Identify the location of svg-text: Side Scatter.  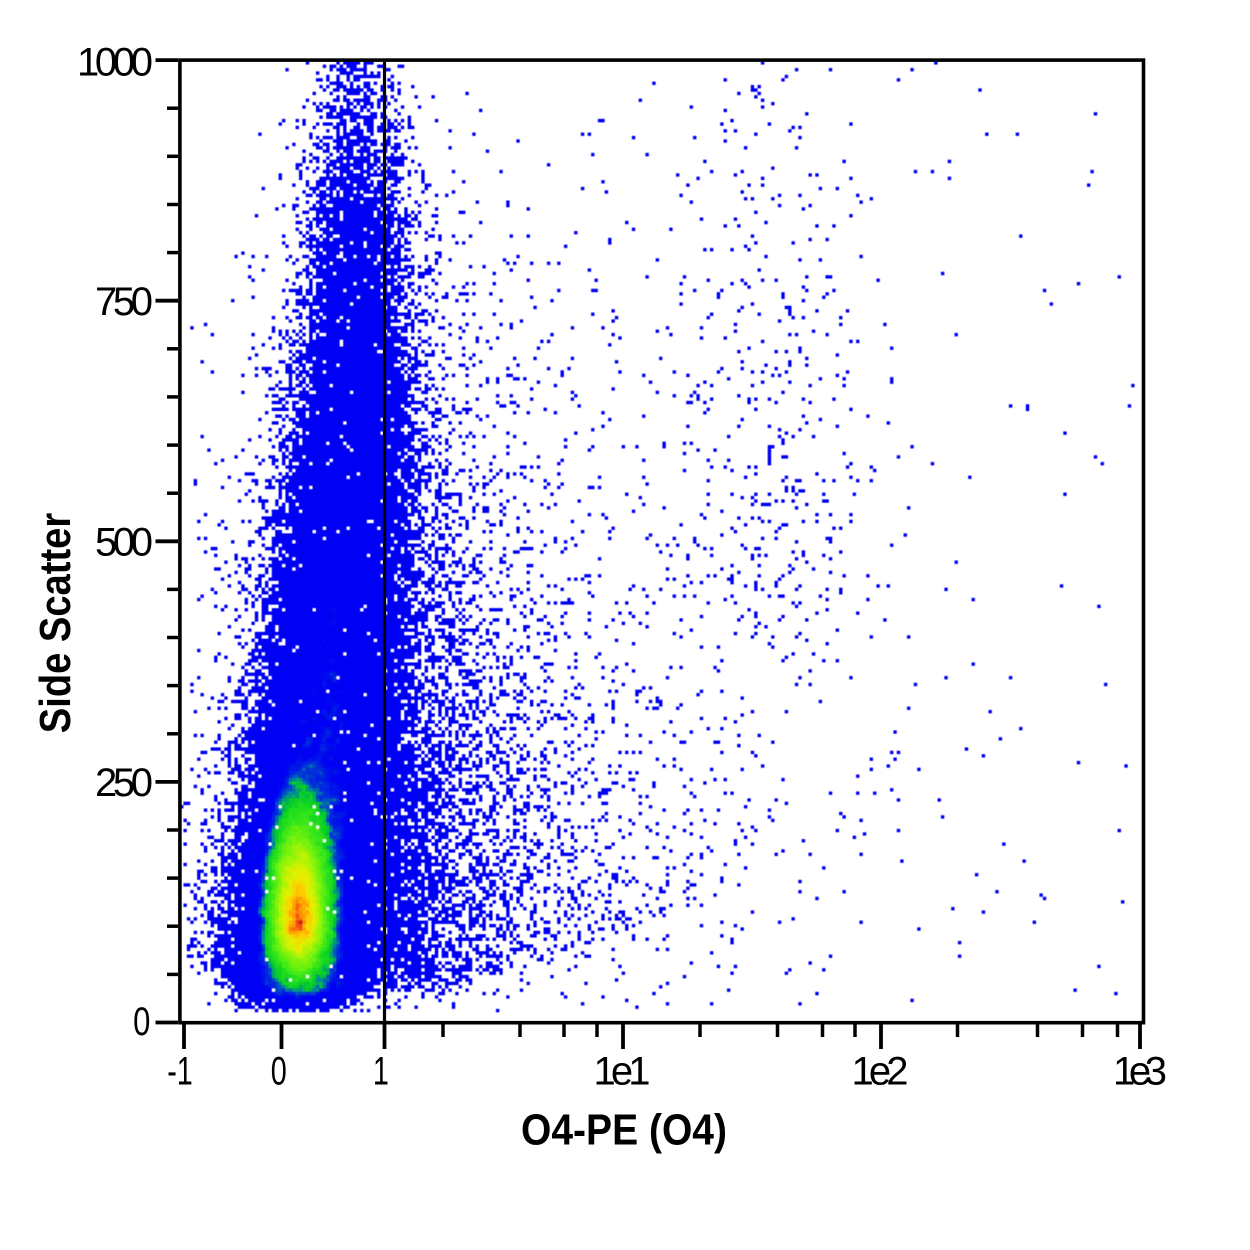
(54, 623).